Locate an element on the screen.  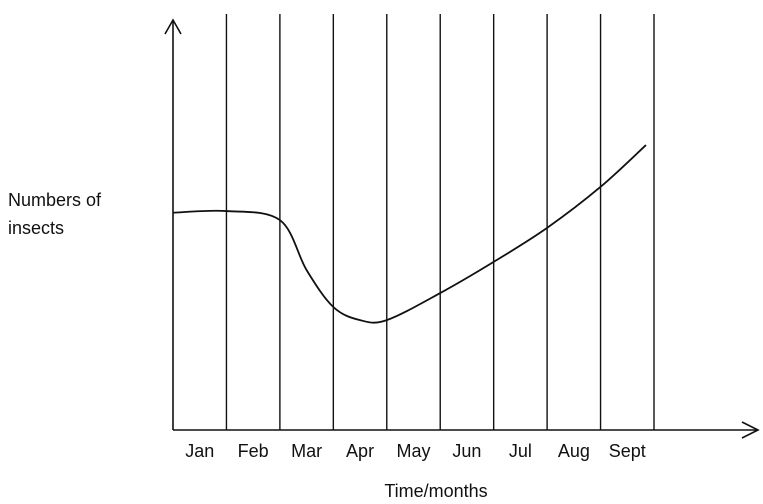
x-tick-label: Jul is located at coordinates (520, 451).